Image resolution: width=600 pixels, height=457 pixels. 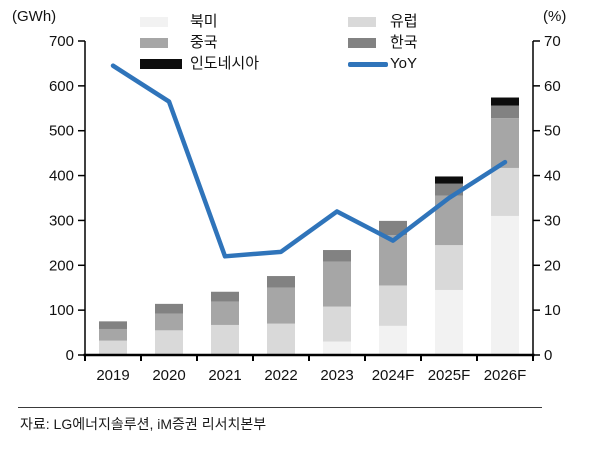 What do you see at coordinates (505, 191) in the screenshot?
I see `bar-segment-2026F-유럽` at bounding box center [505, 191].